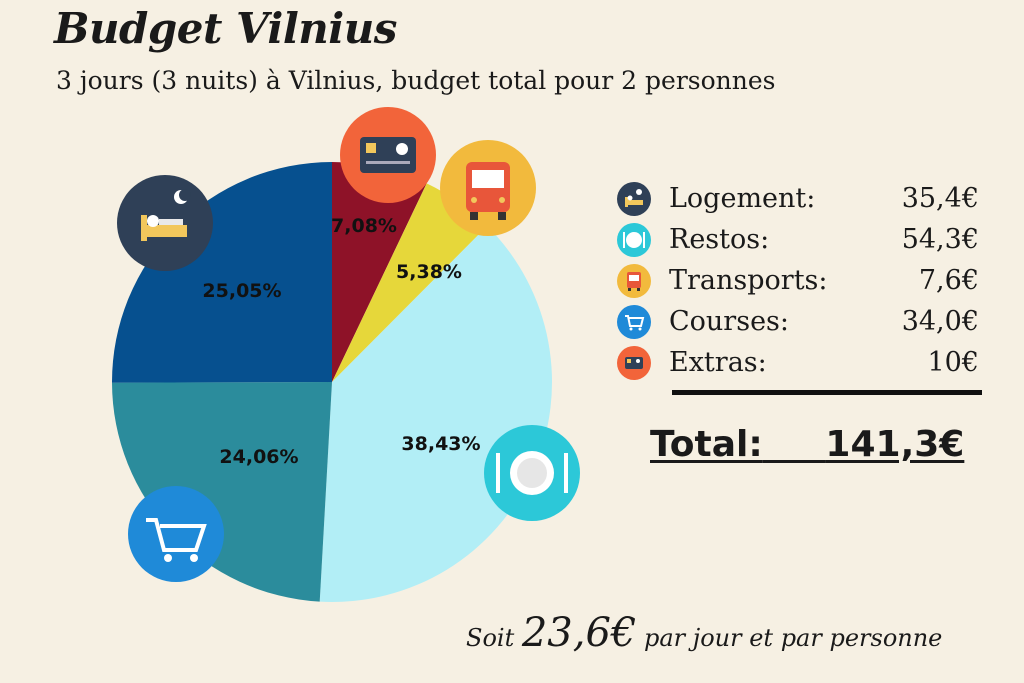  I want to click on pie-slice-transports, so click(410, 282).